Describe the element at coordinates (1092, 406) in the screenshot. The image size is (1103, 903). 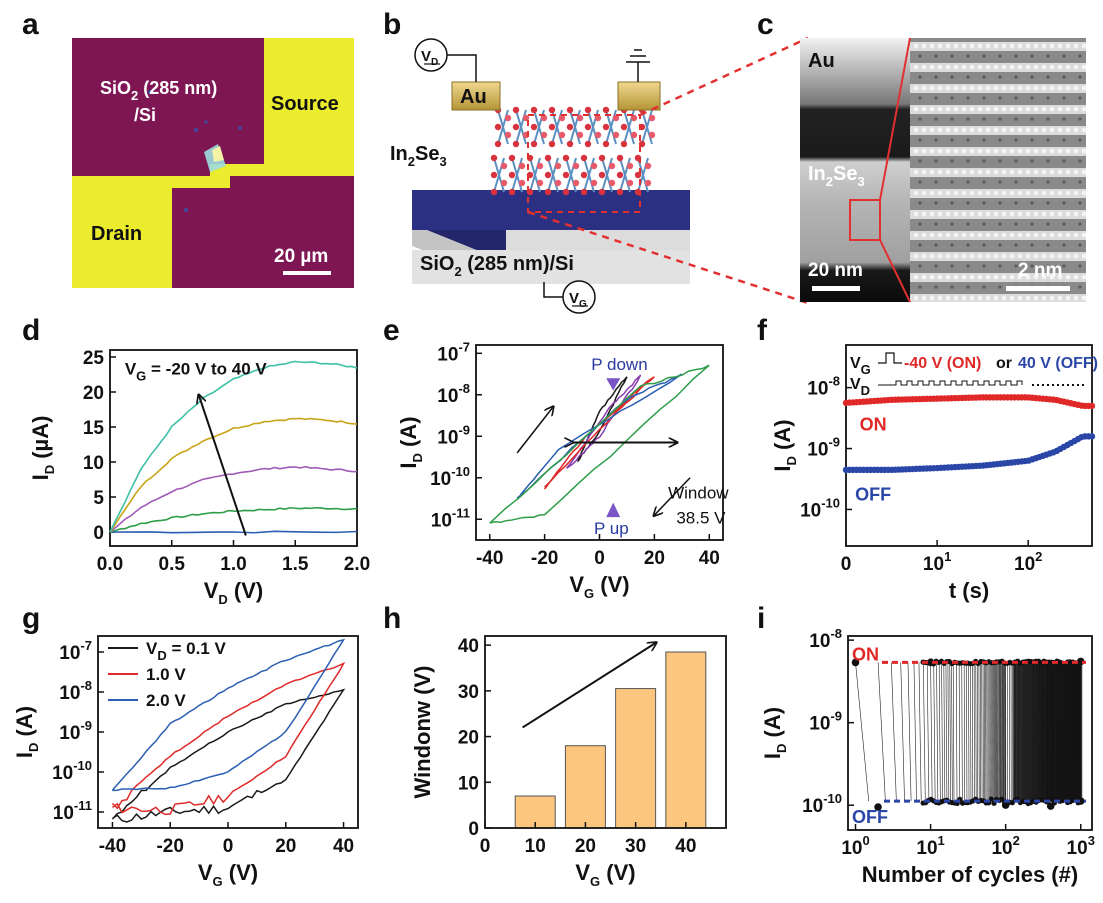
I see `on-data-point` at that location.